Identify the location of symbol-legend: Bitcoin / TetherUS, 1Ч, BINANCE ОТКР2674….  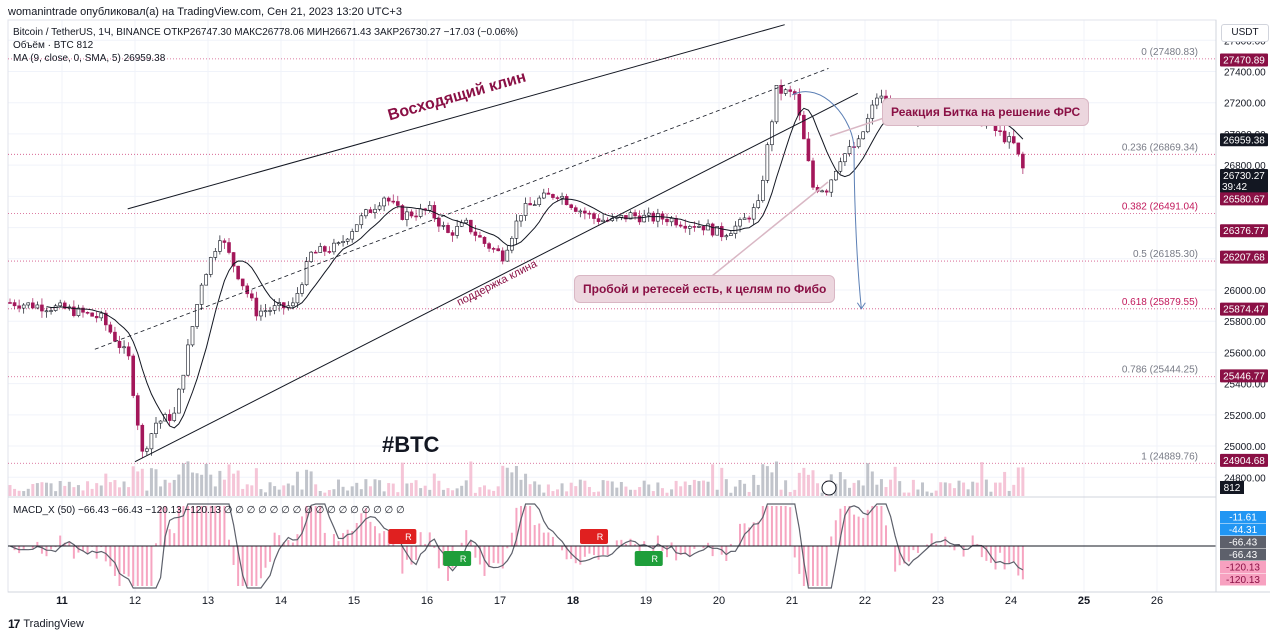
(266, 32).